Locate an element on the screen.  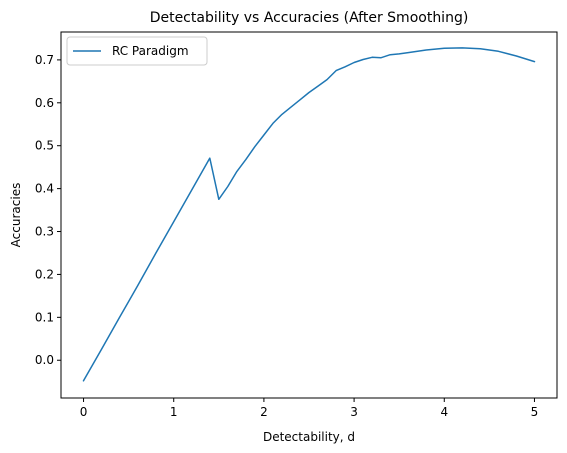
x-tick-label: 5 is located at coordinates (535, 412).